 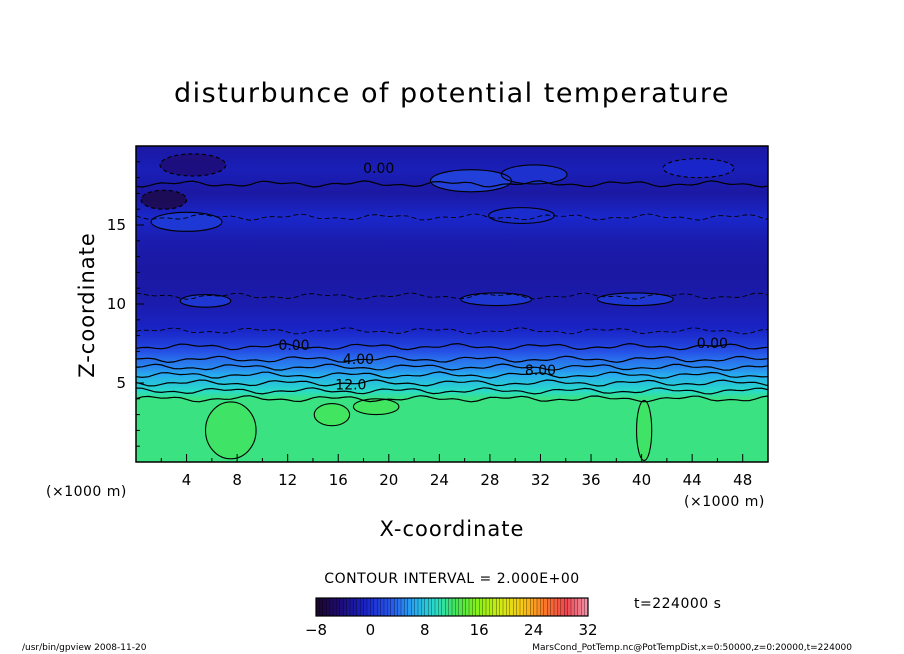 I want to click on contour-label: 4.00, so click(x=358, y=360).